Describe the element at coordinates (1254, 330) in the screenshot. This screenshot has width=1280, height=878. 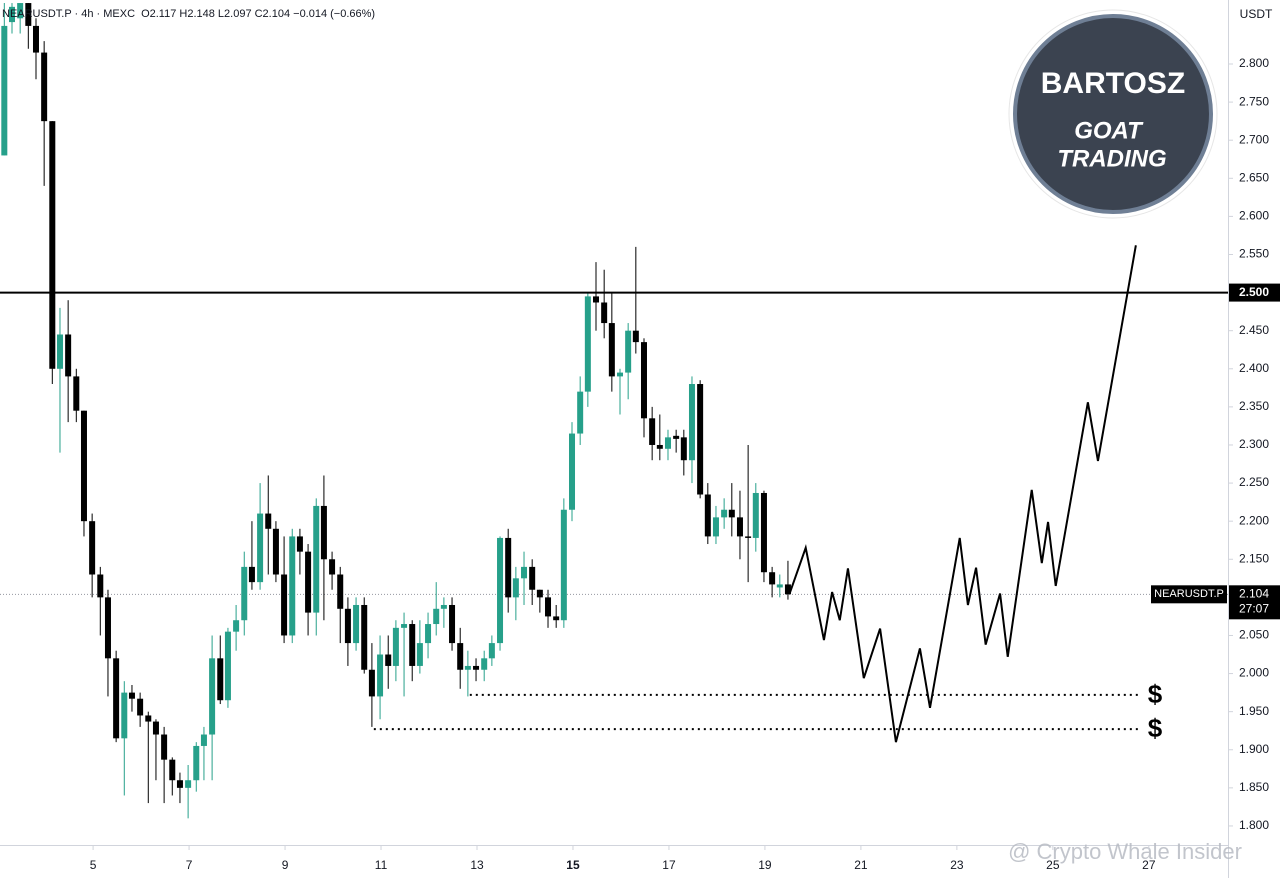
I see `y-tick-label: 2.450` at that location.